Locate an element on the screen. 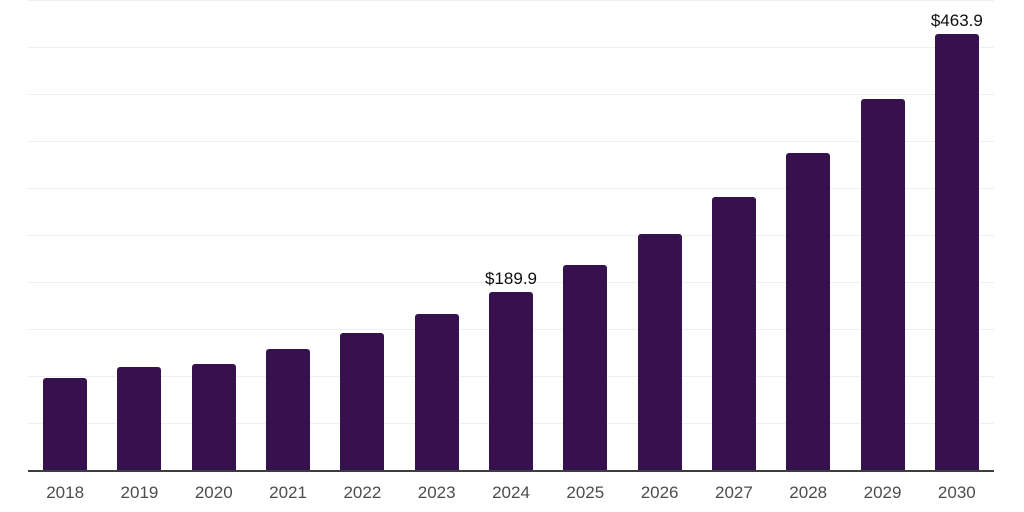 The width and height of the screenshot is (1024, 512). bar-2023 is located at coordinates (436, 391).